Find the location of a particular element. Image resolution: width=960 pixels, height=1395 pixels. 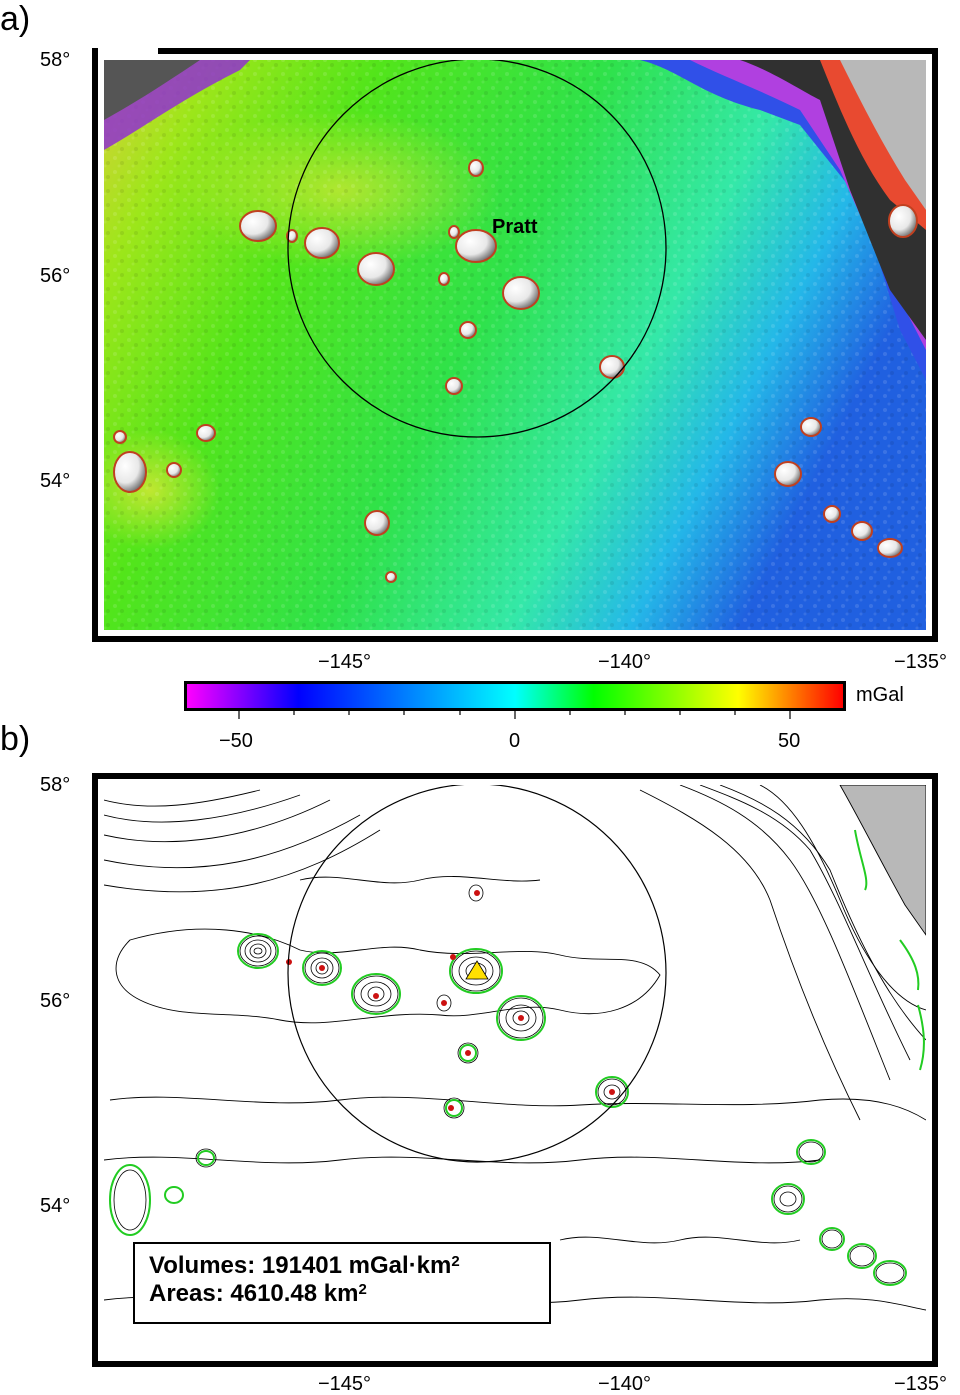

areas-line: Areas: 4610.48 km2 is located at coordinates (349, 1294).